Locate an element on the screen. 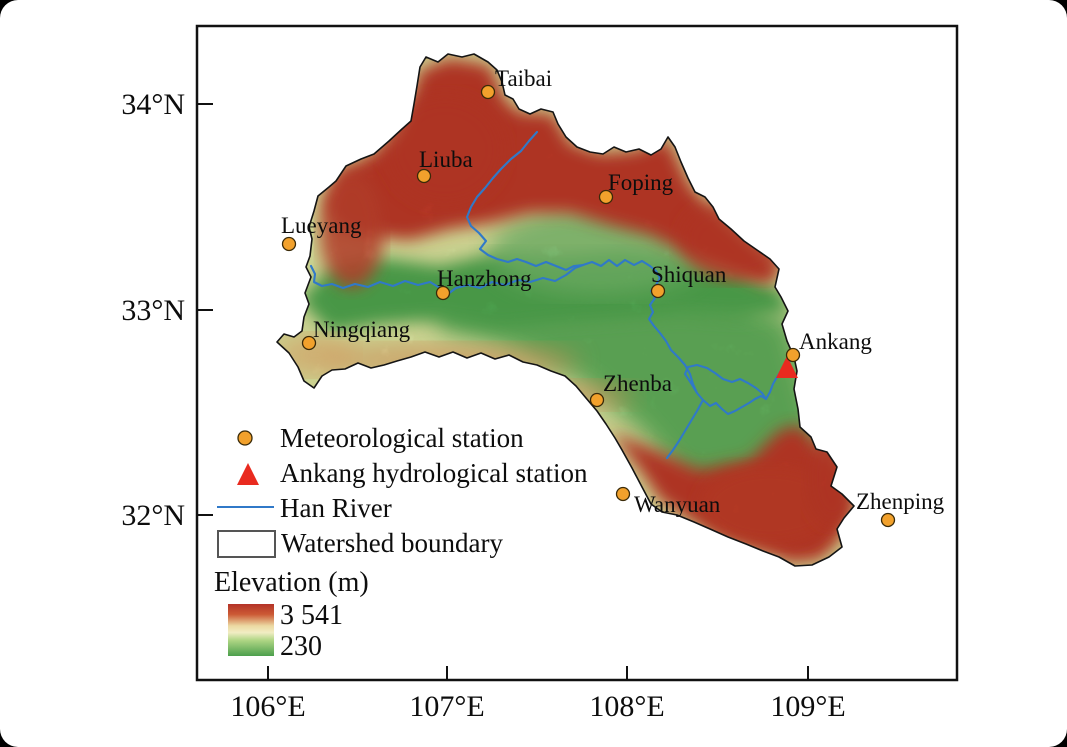 The width and height of the screenshot is (1067, 747). hydro-station-triangle is located at coordinates (787, 367).